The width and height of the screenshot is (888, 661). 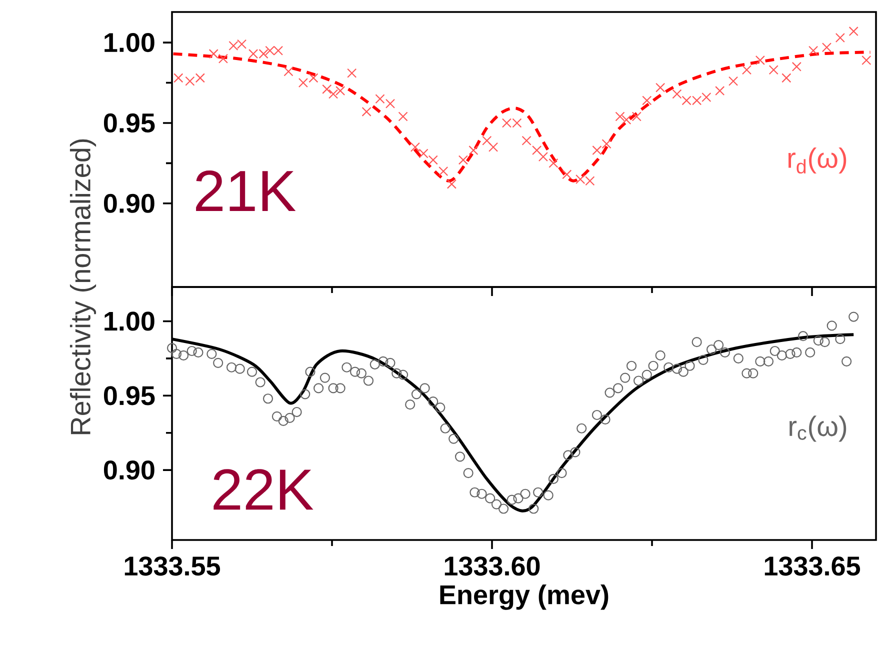 What do you see at coordinates (246, 190) in the screenshot?
I see `annotation: 21K` at bounding box center [246, 190].